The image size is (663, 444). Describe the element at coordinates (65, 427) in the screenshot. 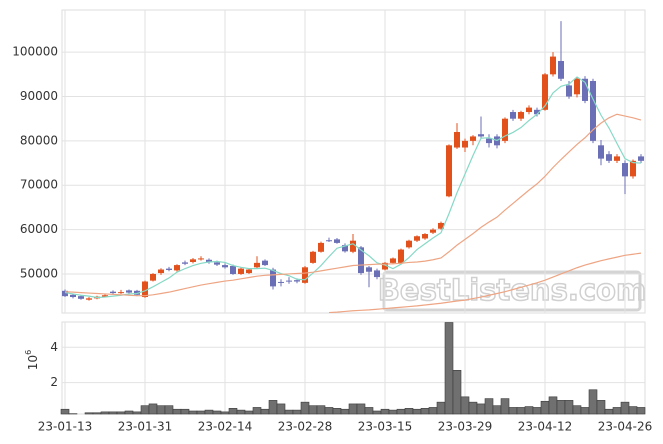

I see `x-tick-label: 23-01-13` at that location.